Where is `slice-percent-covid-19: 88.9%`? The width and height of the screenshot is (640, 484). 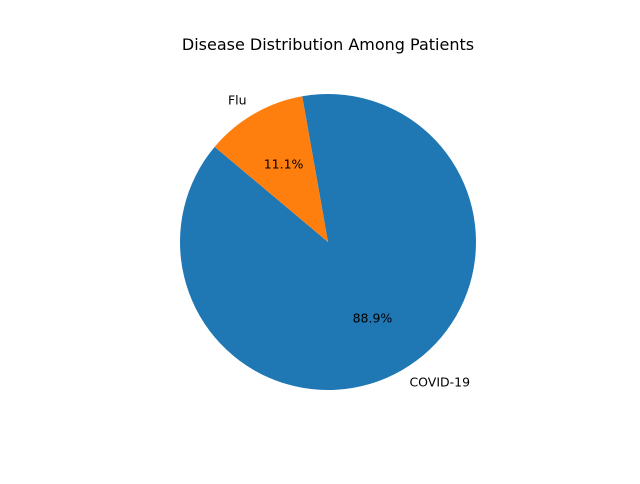 slice-percent-covid-19: 88.9% is located at coordinates (373, 317).